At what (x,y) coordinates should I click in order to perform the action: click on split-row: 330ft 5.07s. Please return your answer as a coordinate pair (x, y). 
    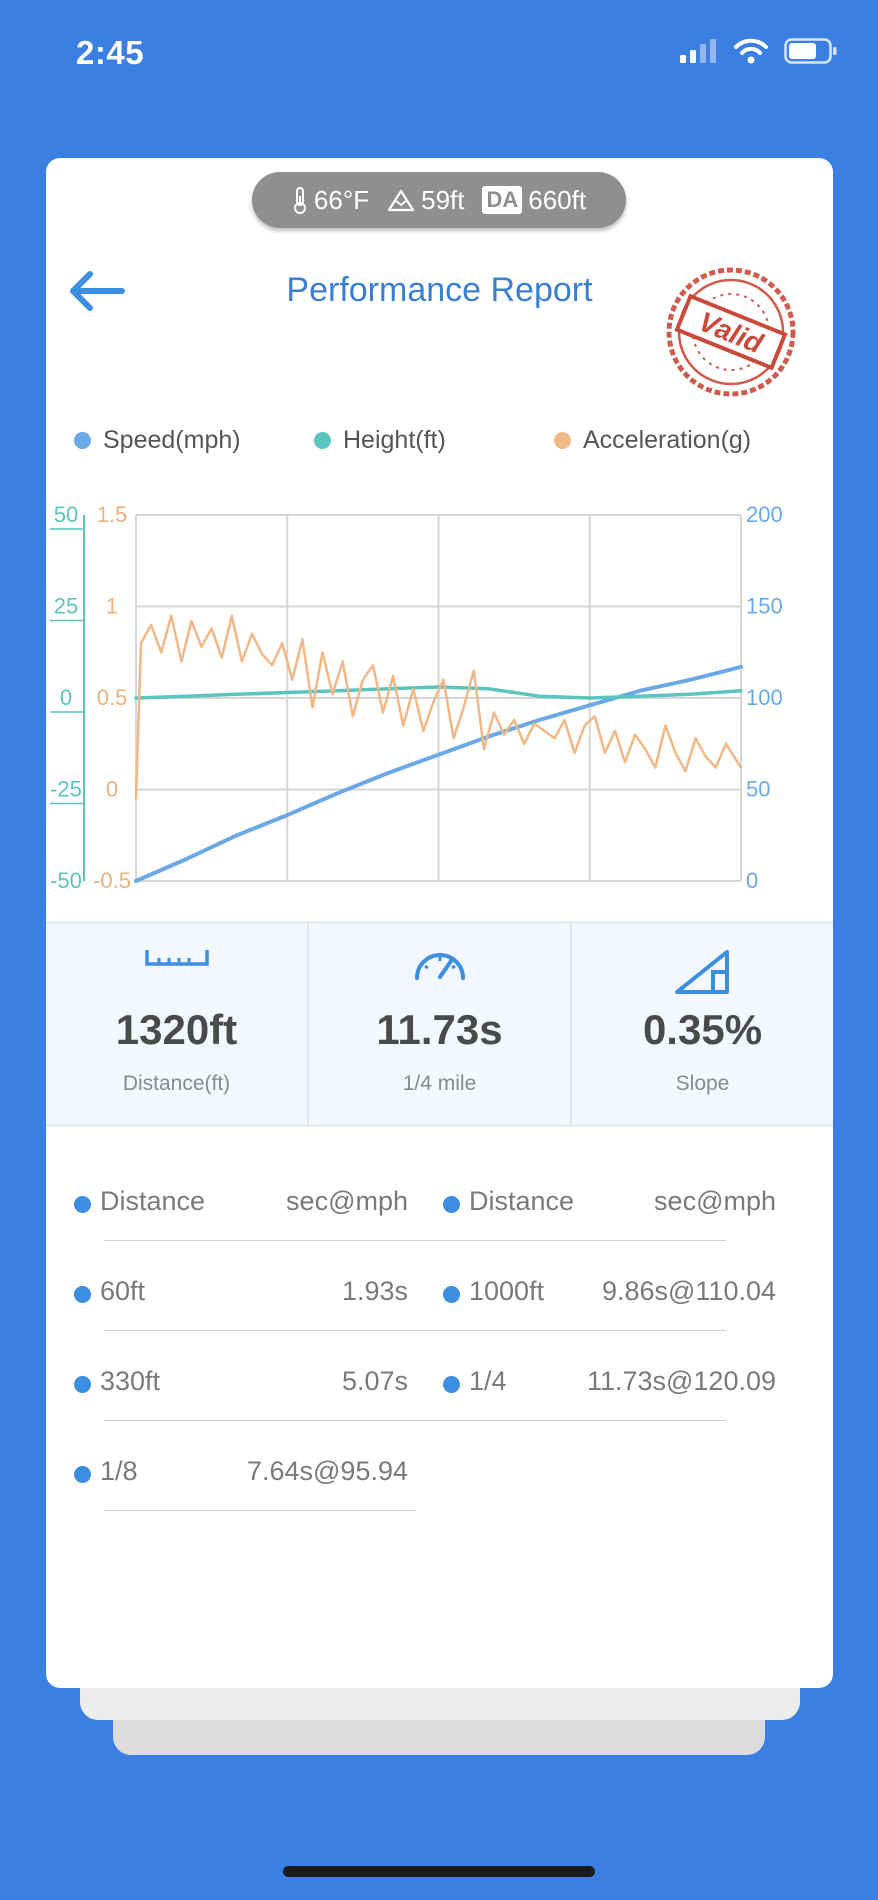
    Looking at the image, I should click on (241, 1386).